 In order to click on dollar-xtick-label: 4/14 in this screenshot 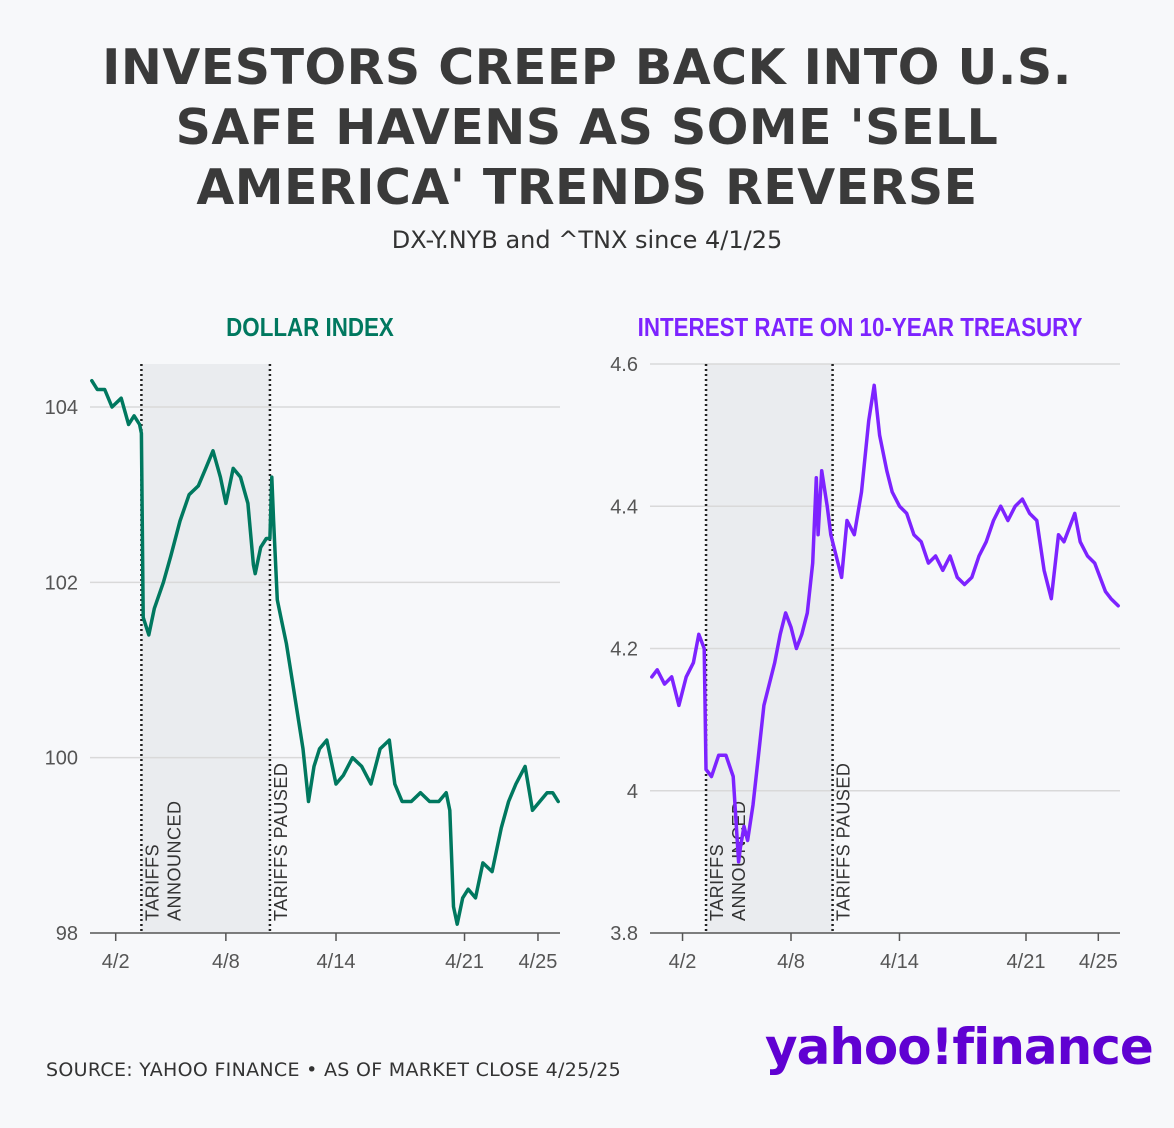, I will do `click(336, 962)`.